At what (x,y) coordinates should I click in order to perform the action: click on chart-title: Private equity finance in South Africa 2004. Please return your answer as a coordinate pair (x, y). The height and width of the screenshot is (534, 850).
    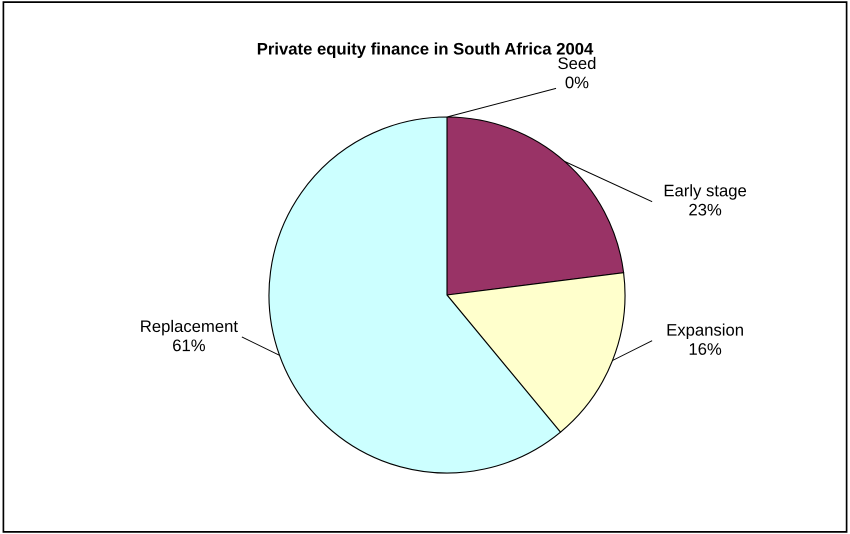
    Looking at the image, I should click on (426, 50).